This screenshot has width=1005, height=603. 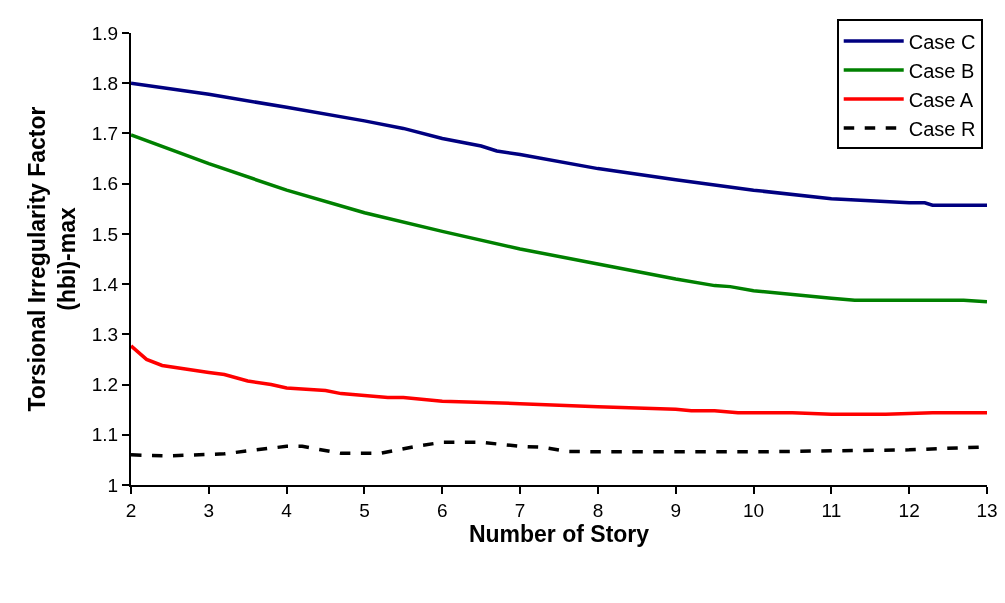 I want to click on x-tick-label: 10, so click(x=753, y=510).